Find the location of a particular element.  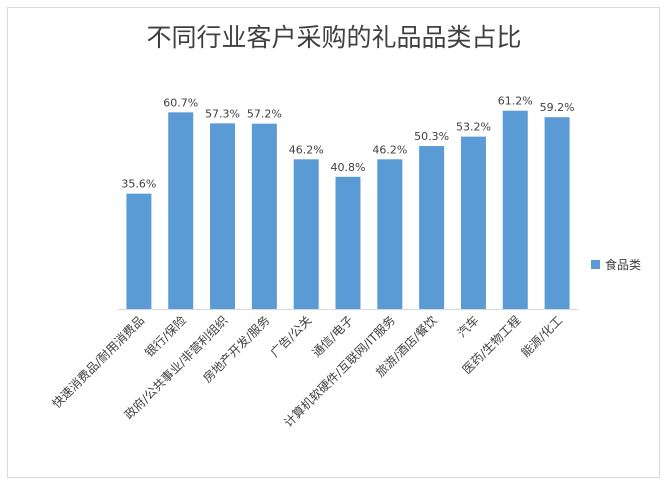

legend: 食品类 is located at coordinates (616, 264).